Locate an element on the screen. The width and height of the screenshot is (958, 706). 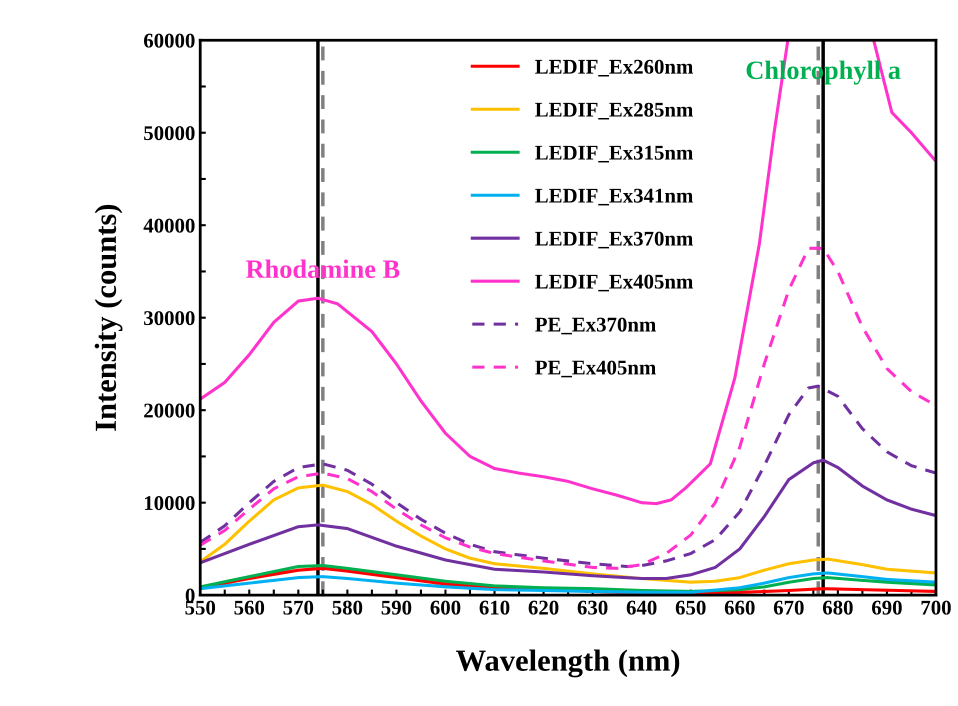
y-tick-label: 60000 is located at coordinates (169, 41).